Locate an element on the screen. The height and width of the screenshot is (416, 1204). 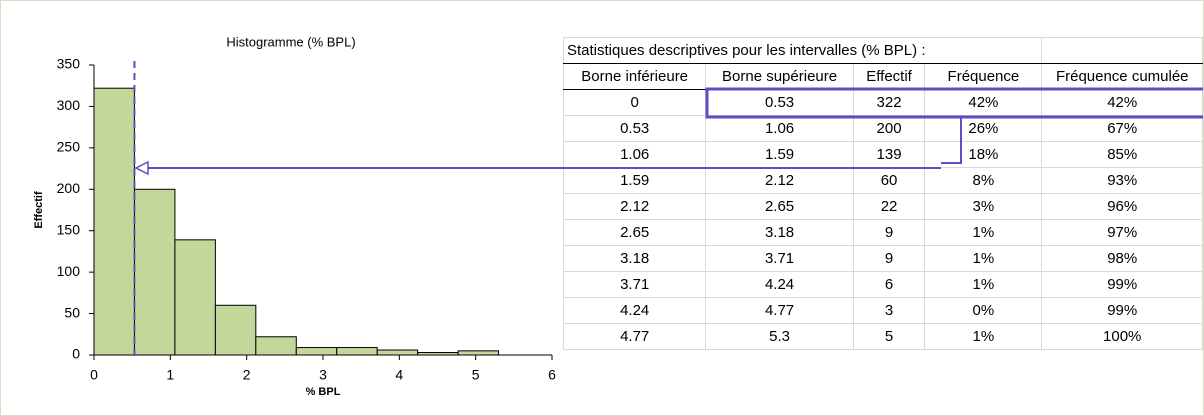
cell: 322 is located at coordinates (889, 102).